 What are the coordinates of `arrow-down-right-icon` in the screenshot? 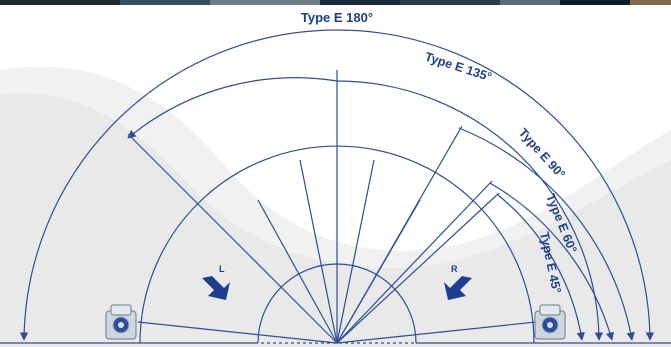 It's located at (216, 288).